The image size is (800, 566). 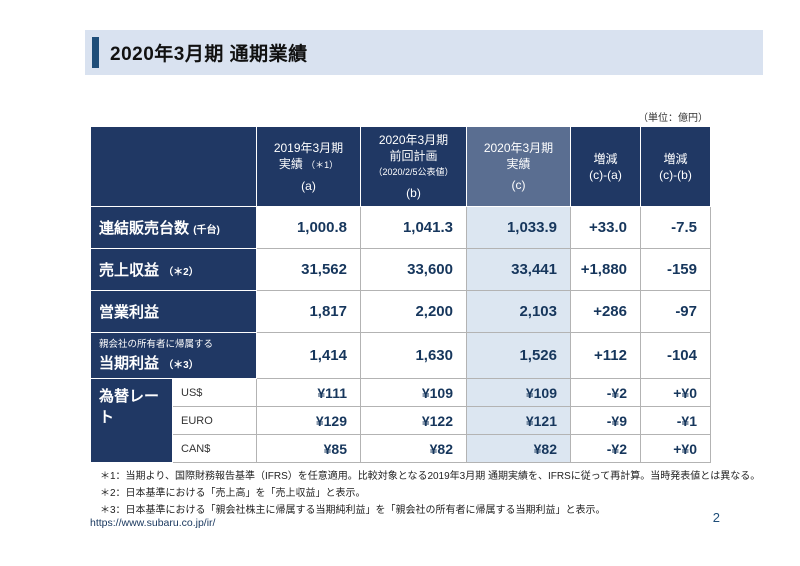 What do you see at coordinates (308, 227) in the screenshot?
I see `value-cell: 1,000.8` at bounding box center [308, 227].